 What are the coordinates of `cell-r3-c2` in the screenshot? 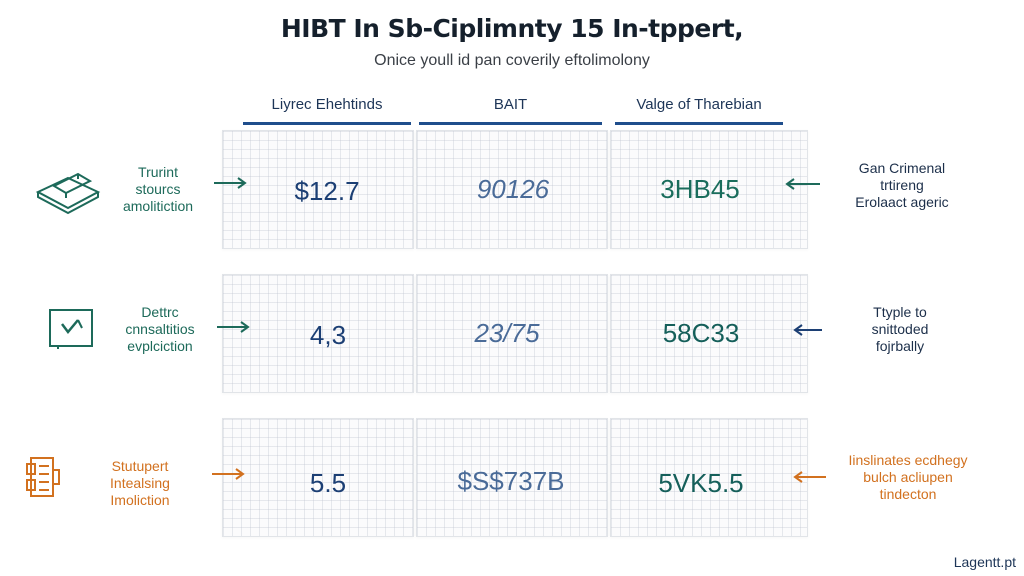 It's located at (512, 477).